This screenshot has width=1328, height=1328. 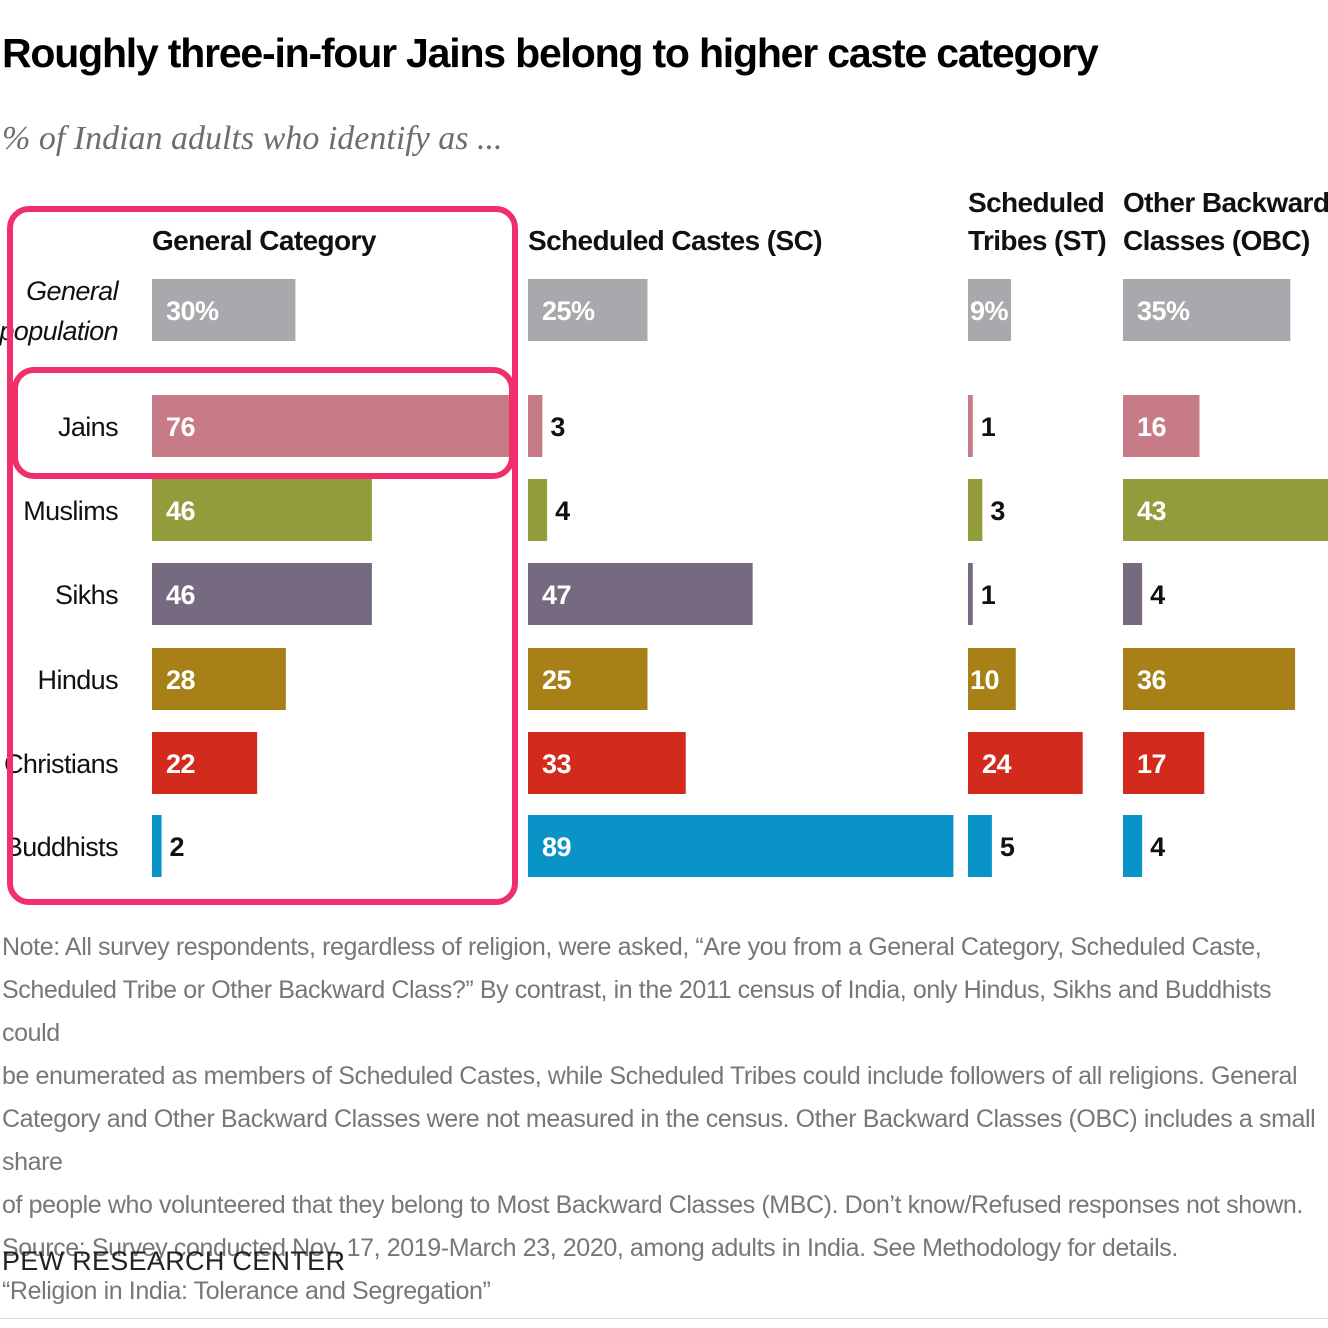 I want to click on bar-other-backward-classes-obc-buddhists, so click(x=1133, y=846).